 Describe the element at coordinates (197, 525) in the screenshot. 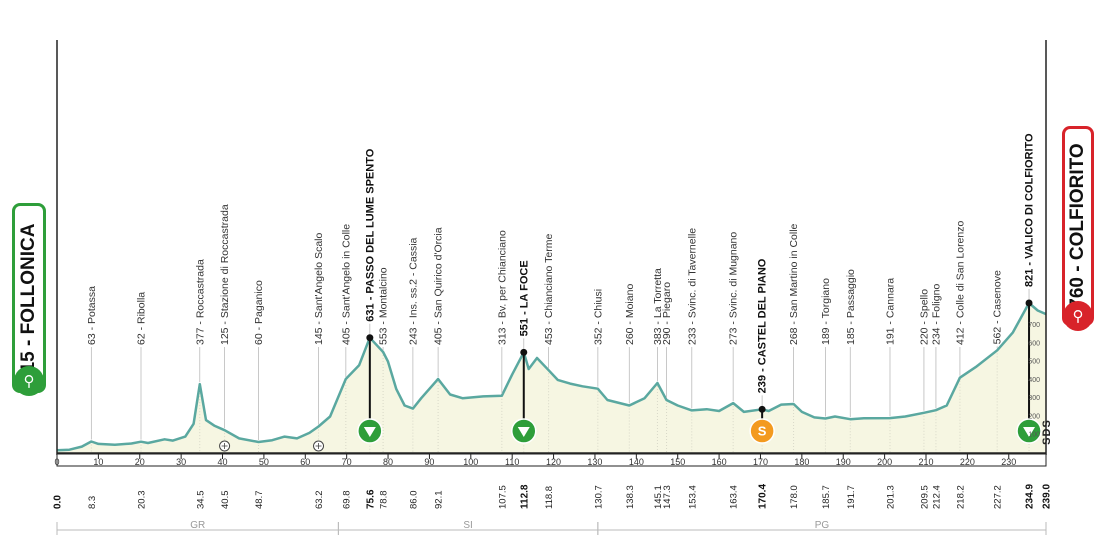

I see `region-label: GR` at that location.